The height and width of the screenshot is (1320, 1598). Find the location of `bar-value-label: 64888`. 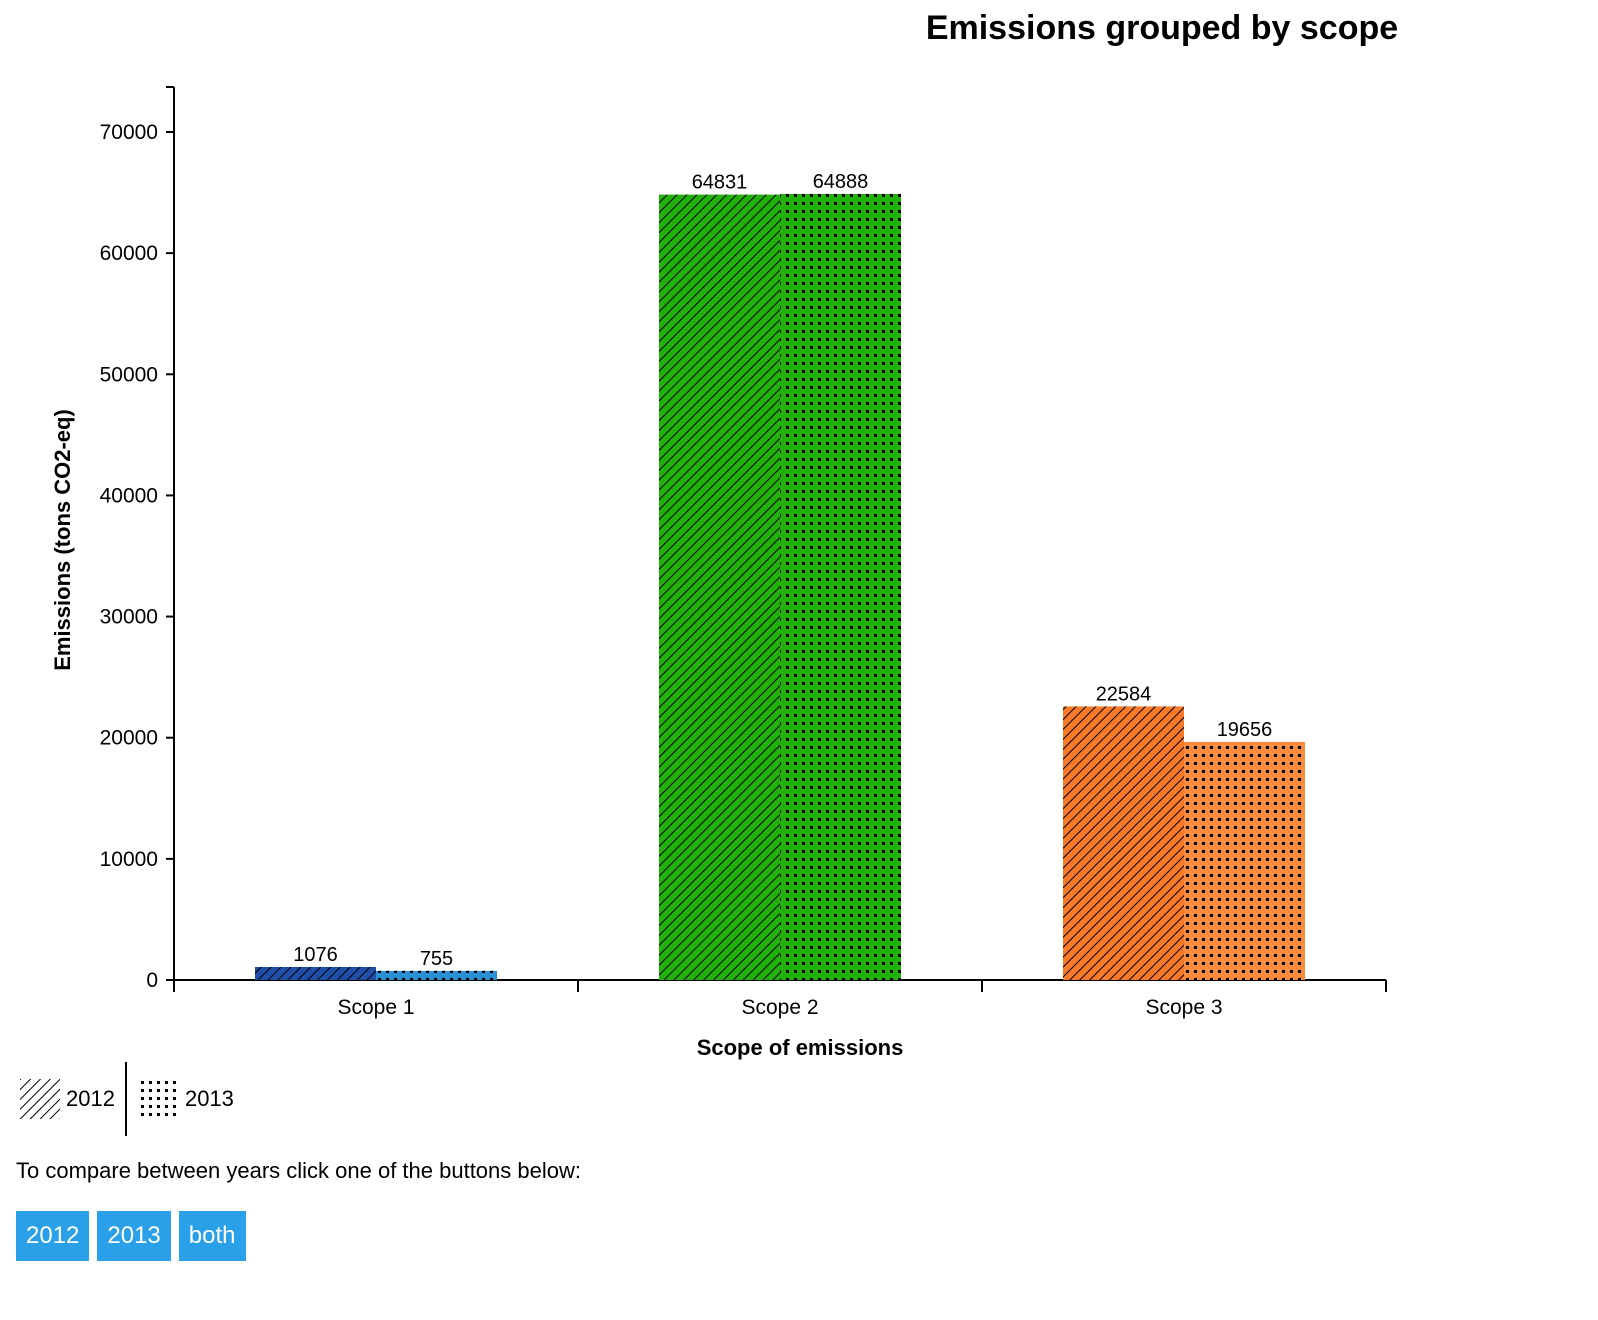

bar-value-label: 64888 is located at coordinates (841, 182).